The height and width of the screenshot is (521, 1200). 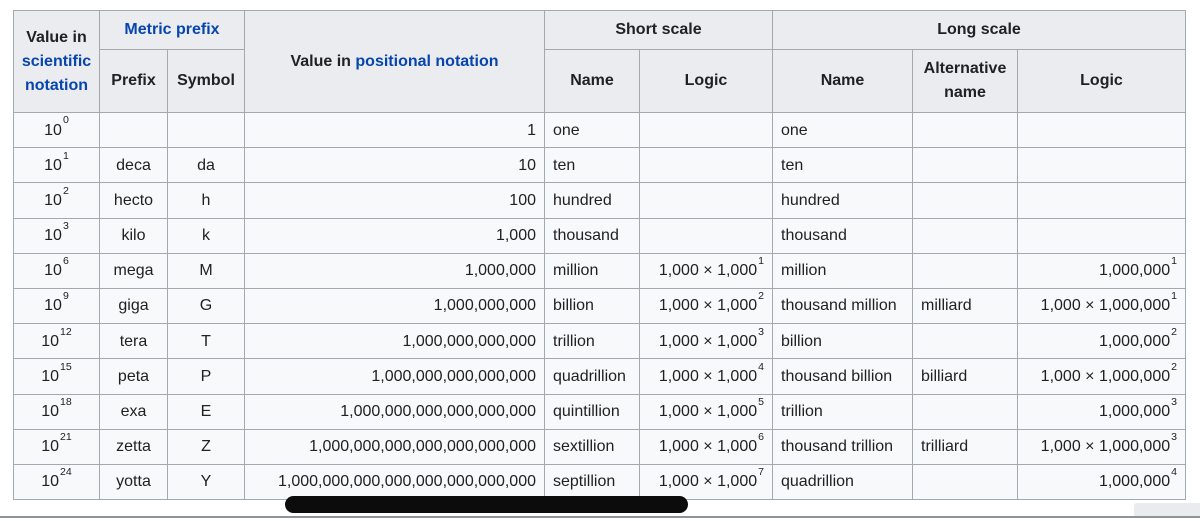 I want to click on cell-symbol: Y, so click(x=206, y=482).